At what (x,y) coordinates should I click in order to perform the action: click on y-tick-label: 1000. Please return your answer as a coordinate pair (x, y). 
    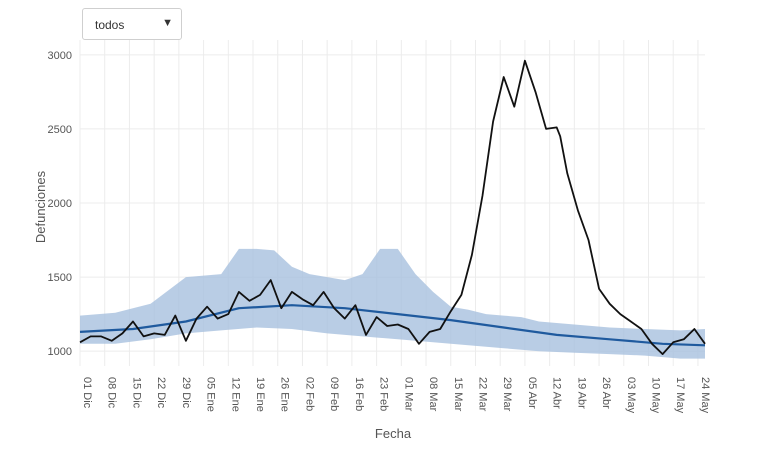
    Looking at the image, I should click on (60, 352).